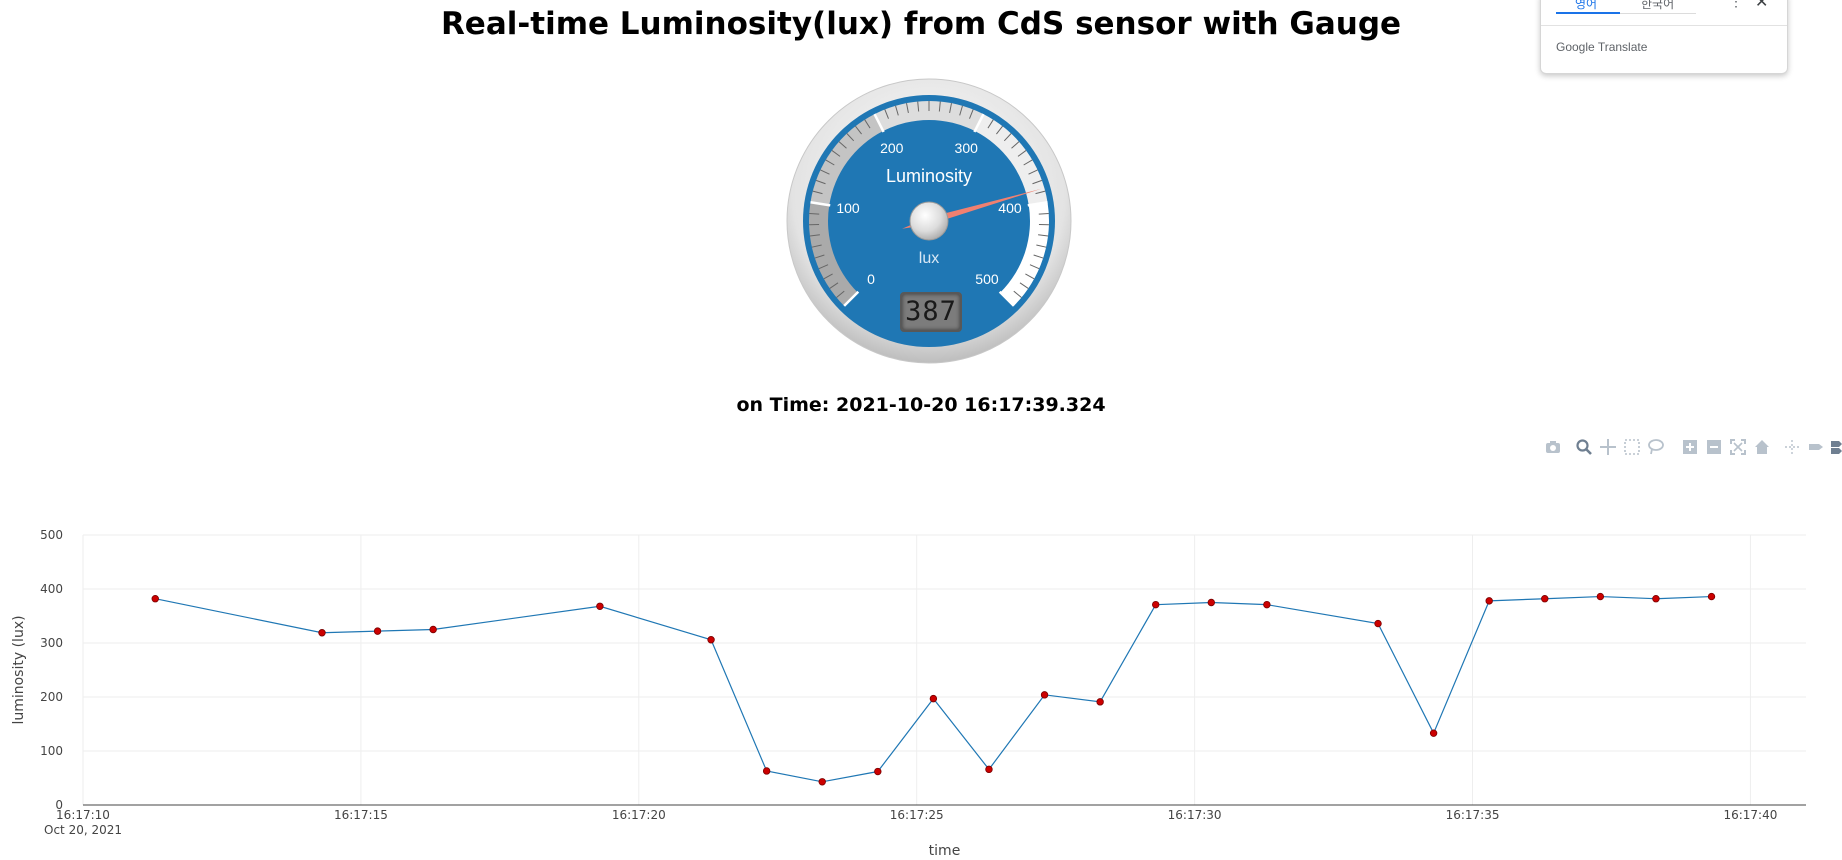 Image resolution: width=1842 pixels, height=860 pixels. Describe the element at coordinates (1690, 447) in the screenshot. I see `zoom-in-icon` at that location.